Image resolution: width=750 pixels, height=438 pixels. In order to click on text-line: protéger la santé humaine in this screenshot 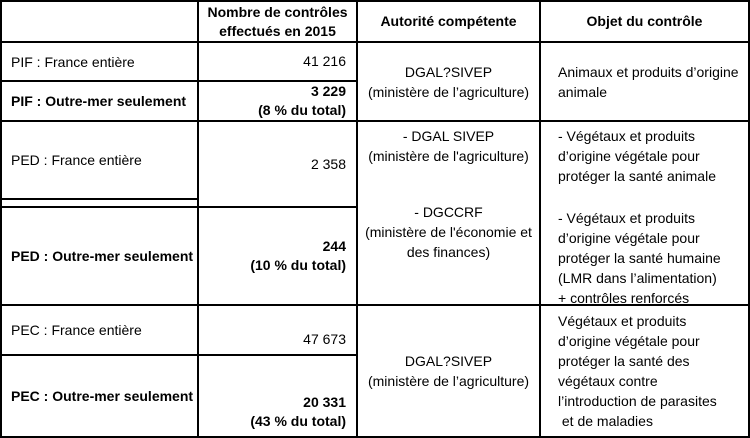, I will do `click(639, 258)`.